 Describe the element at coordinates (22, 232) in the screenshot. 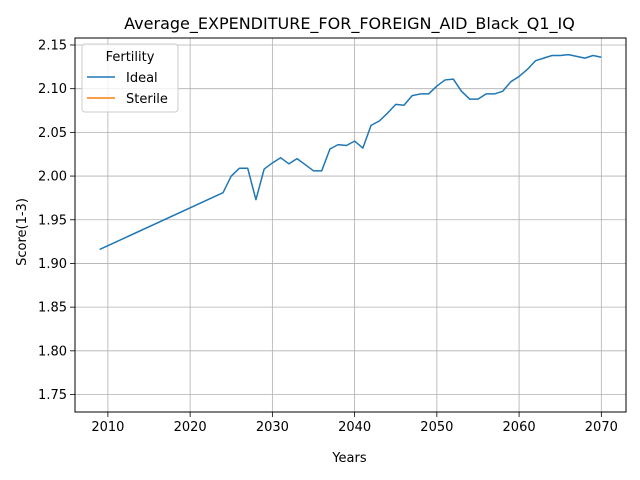

I see `y-axis-label: Score(1-3)` at that location.